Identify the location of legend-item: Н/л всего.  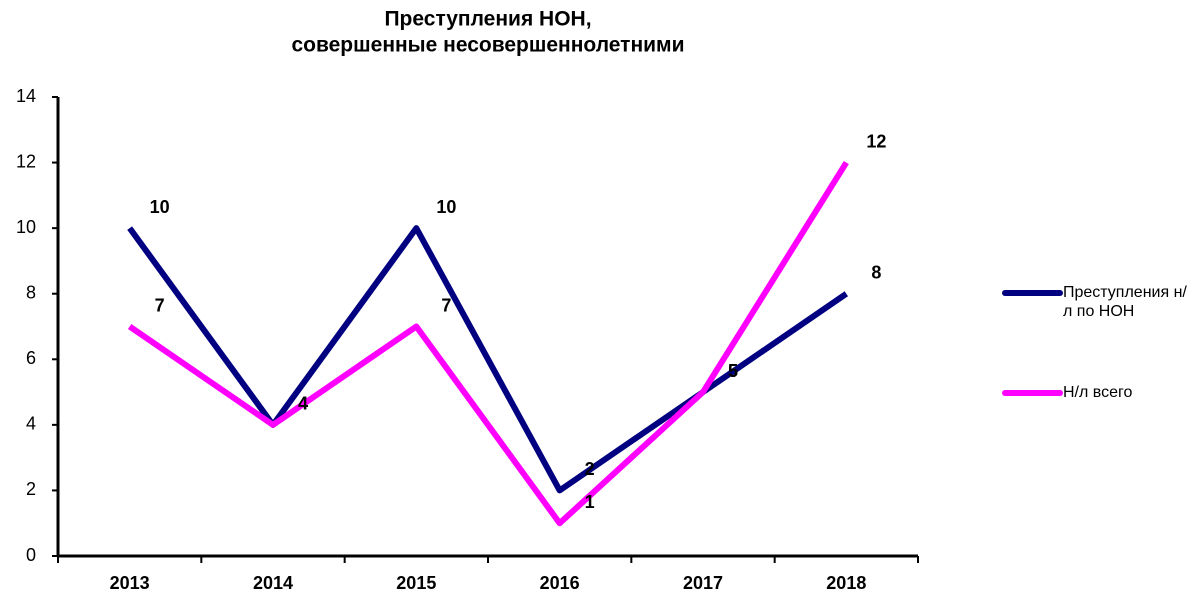
(1098, 392).